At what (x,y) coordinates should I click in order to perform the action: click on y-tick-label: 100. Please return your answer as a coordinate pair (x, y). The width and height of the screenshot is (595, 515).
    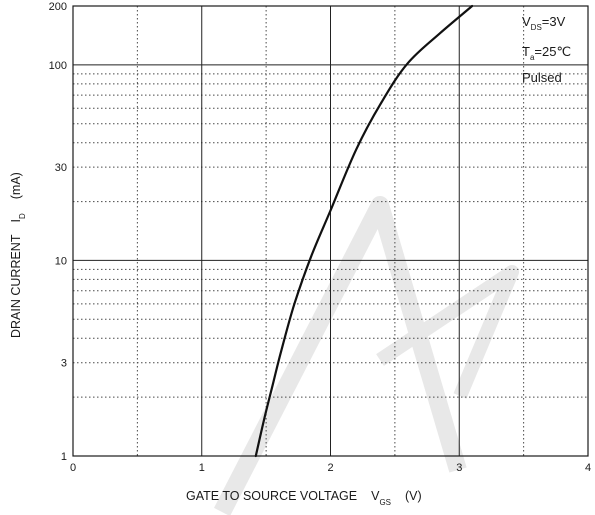
    Looking at the image, I should click on (58, 66).